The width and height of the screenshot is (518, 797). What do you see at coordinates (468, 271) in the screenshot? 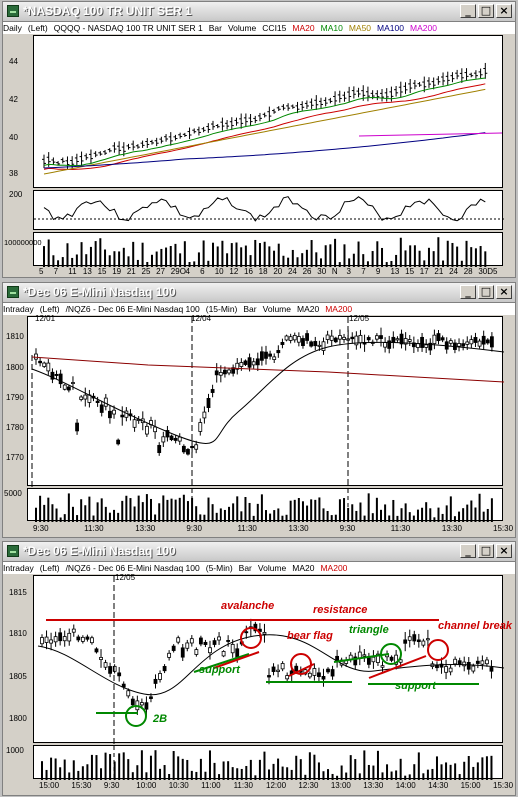
I see `x-tick-label: 28` at bounding box center [468, 271].